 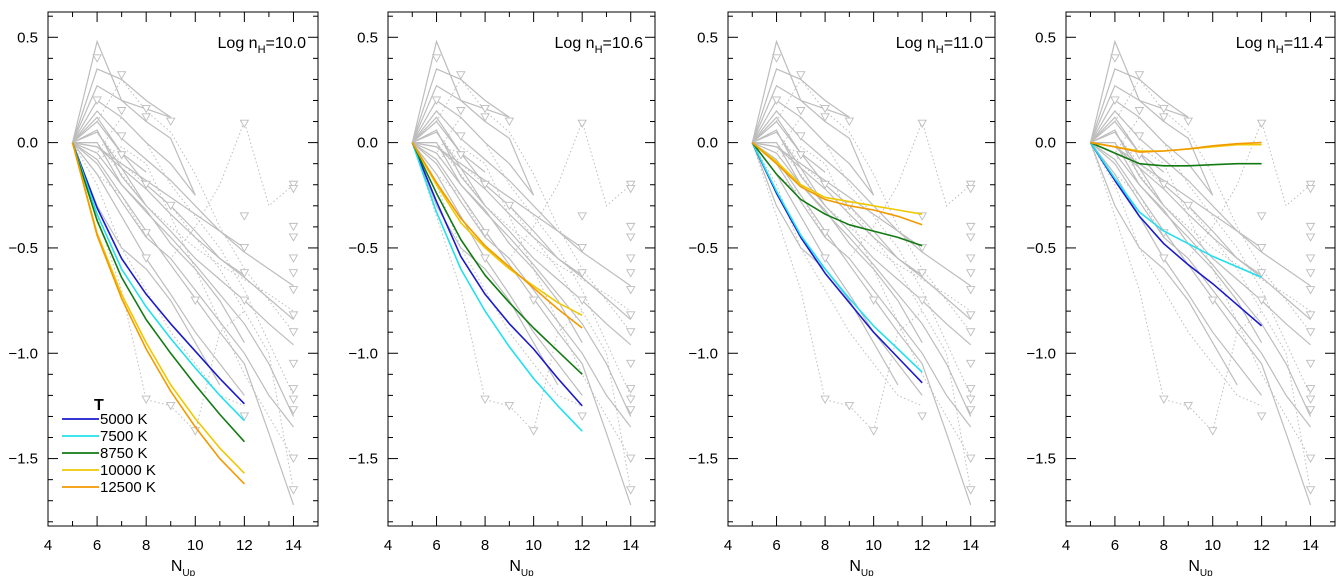 What do you see at coordinates (1066, 545) in the screenshot?
I see `x-tick-label: 4` at bounding box center [1066, 545].